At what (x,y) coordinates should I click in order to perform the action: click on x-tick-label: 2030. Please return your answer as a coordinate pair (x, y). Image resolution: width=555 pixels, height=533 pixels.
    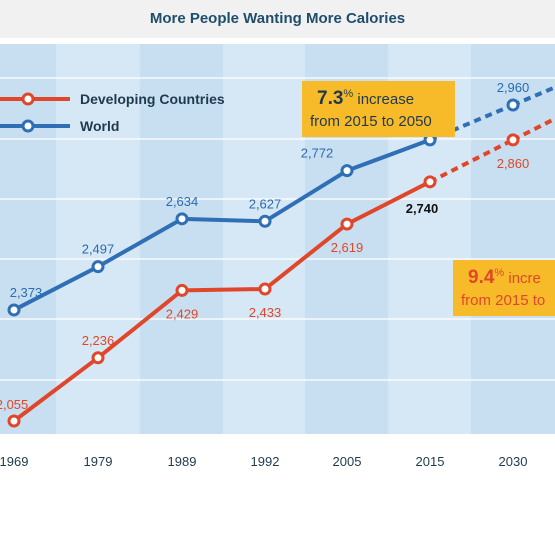
    Looking at the image, I should click on (513, 461).